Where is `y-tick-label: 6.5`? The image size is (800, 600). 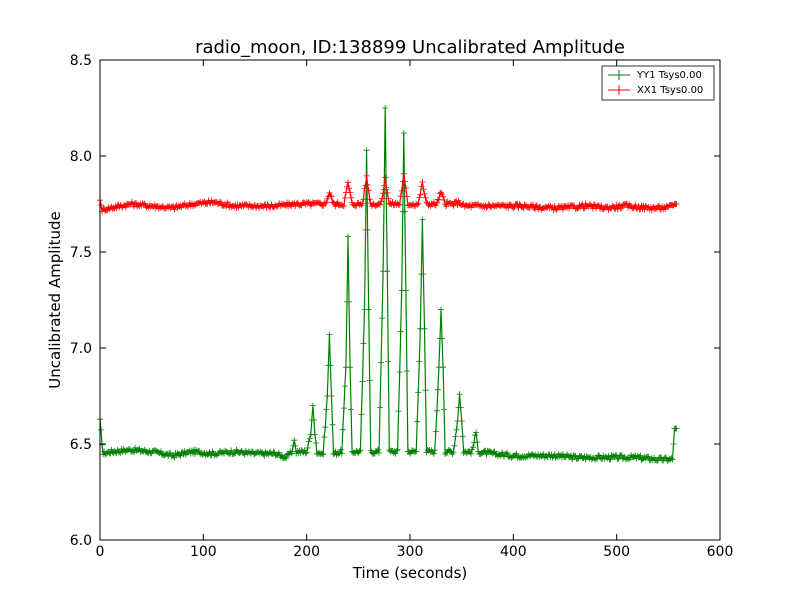
y-tick-label: 6.5 is located at coordinates (81, 445).